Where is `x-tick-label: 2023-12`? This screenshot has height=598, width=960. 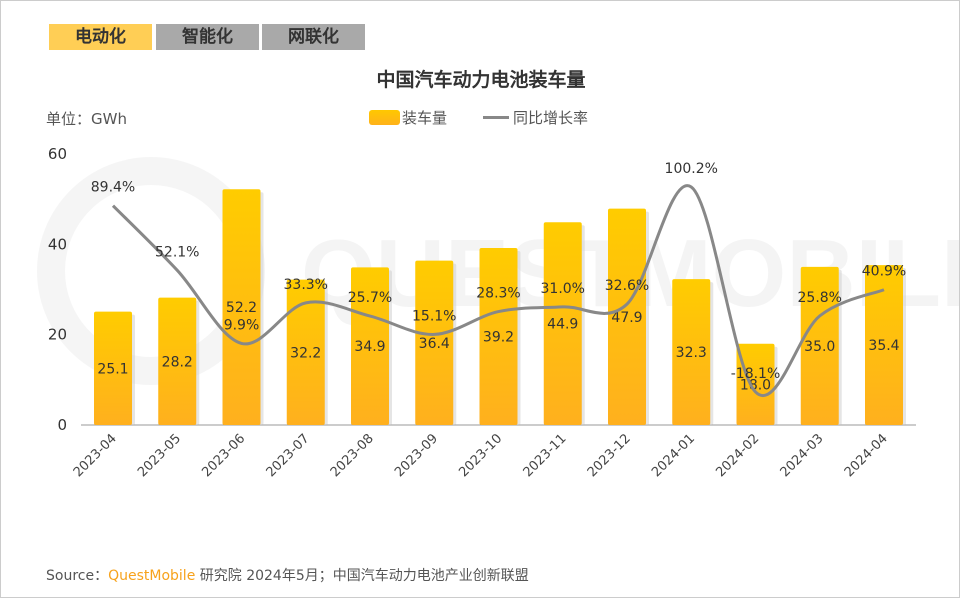
x-tick-label: 2023-12 is located at coordinates (609, 455).